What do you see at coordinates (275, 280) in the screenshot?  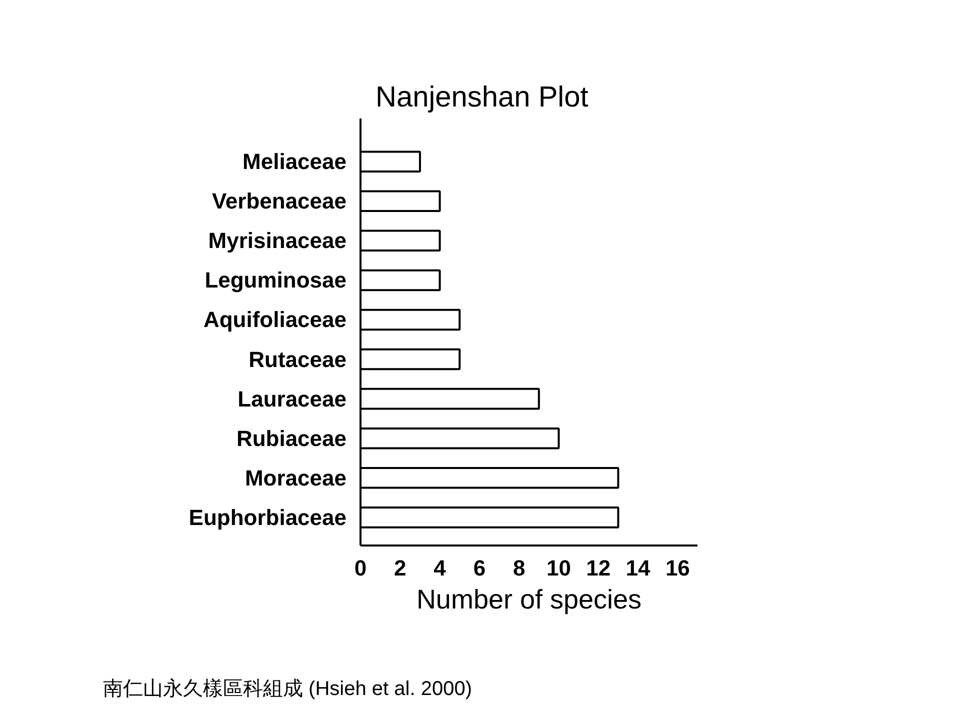 I see `y-tick-label: Leguminosae` at bounding box center [275, 280].